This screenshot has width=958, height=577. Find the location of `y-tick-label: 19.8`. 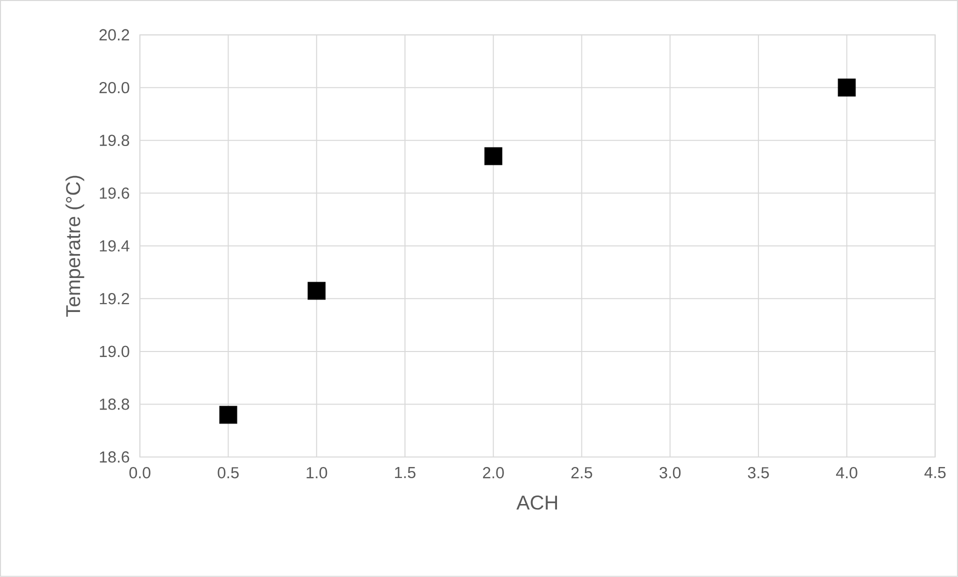

y-tick-label: 19.8 is located at coordinates (115, 140).